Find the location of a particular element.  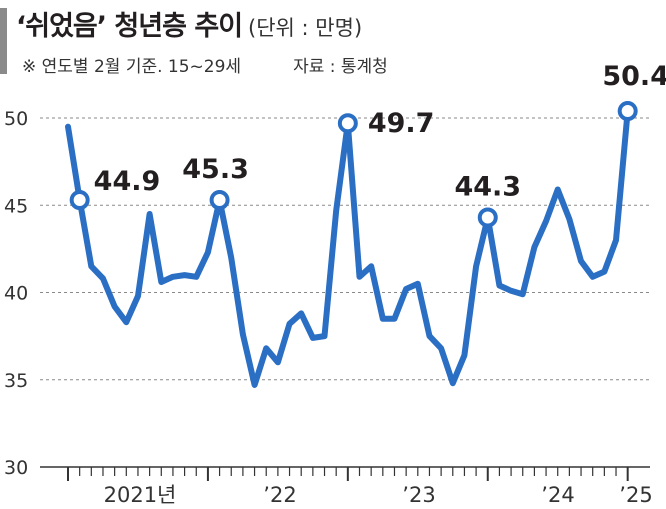

data-label: 49.7 is located at coordinates (401, 123).